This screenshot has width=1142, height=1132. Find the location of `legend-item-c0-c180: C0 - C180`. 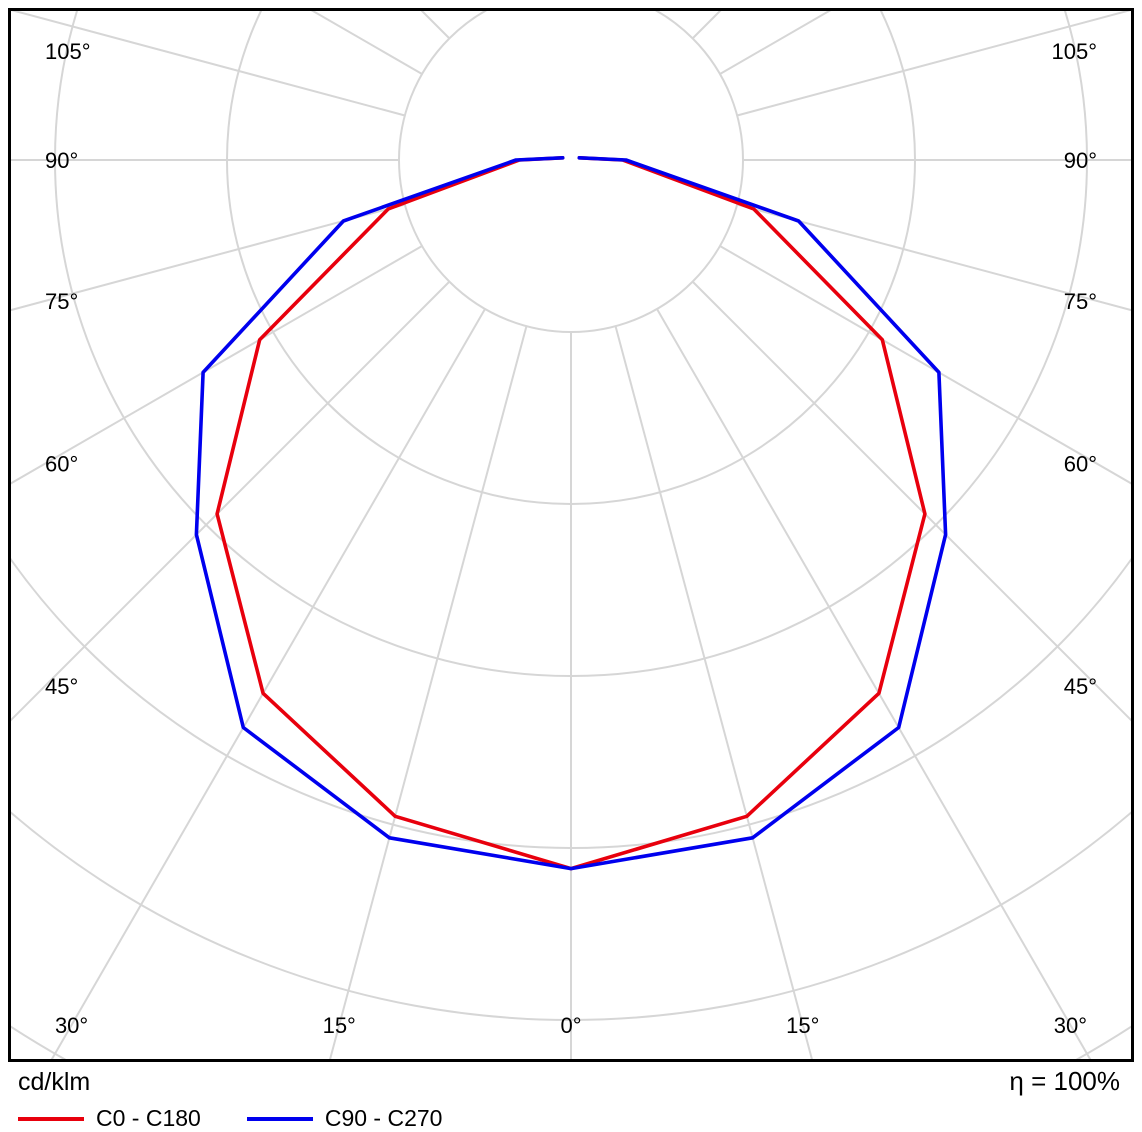

legend-item-c0-c180: C0 - C180 is located at coordinates (109, 1118).